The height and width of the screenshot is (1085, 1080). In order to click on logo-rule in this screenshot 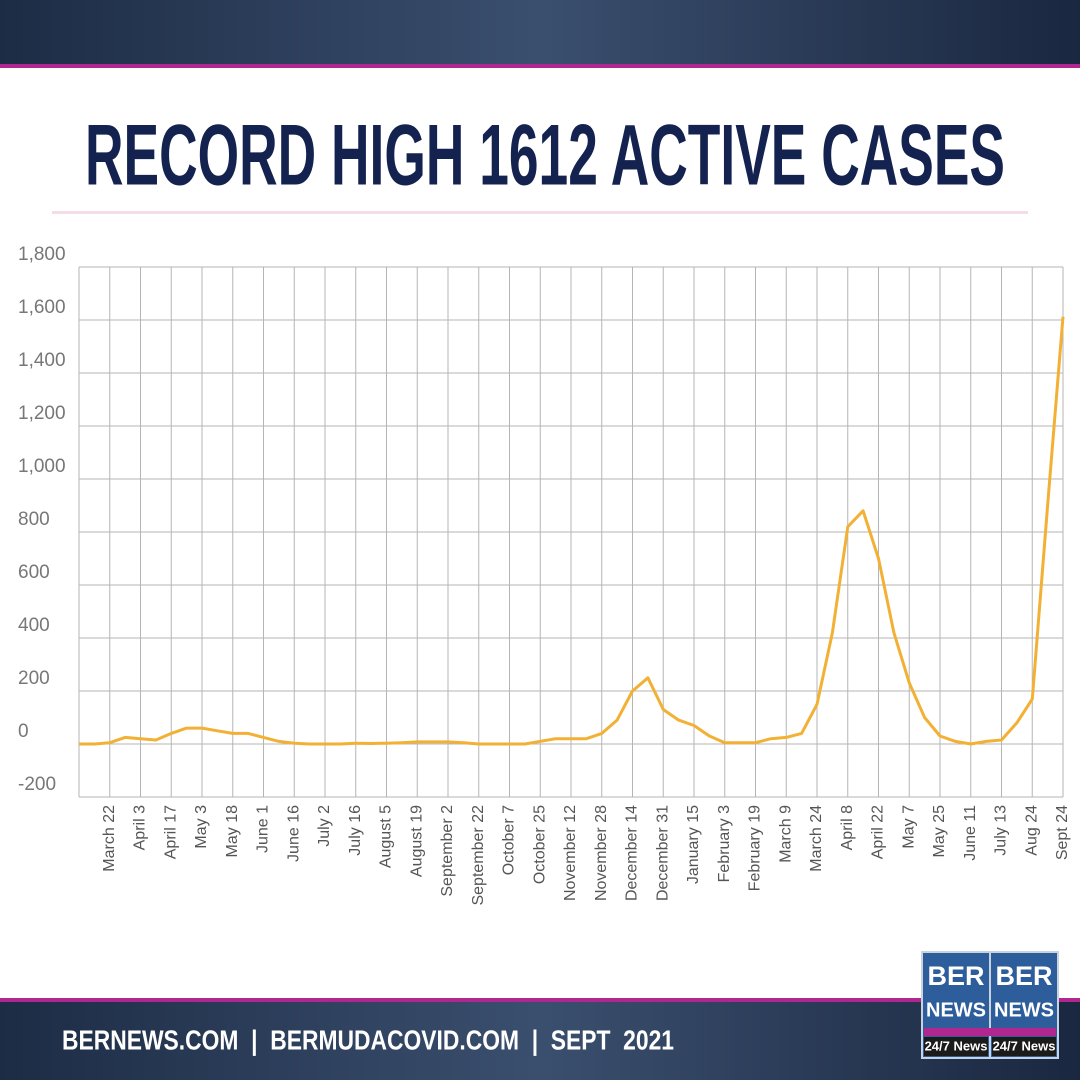, I will do `click(990, 1032)`.